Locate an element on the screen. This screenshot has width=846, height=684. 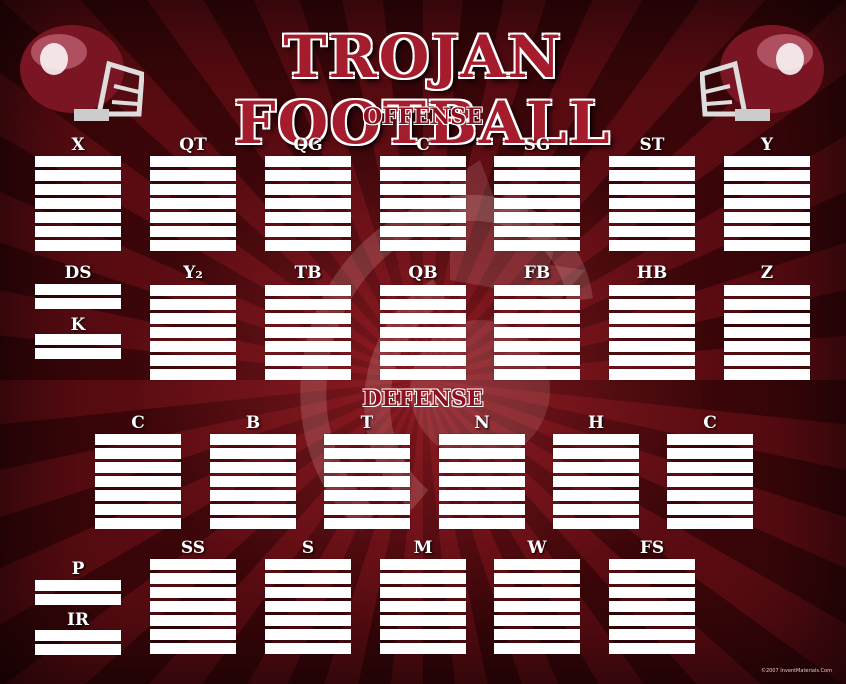
depth-lines-b is located at coordinates (253, 483).